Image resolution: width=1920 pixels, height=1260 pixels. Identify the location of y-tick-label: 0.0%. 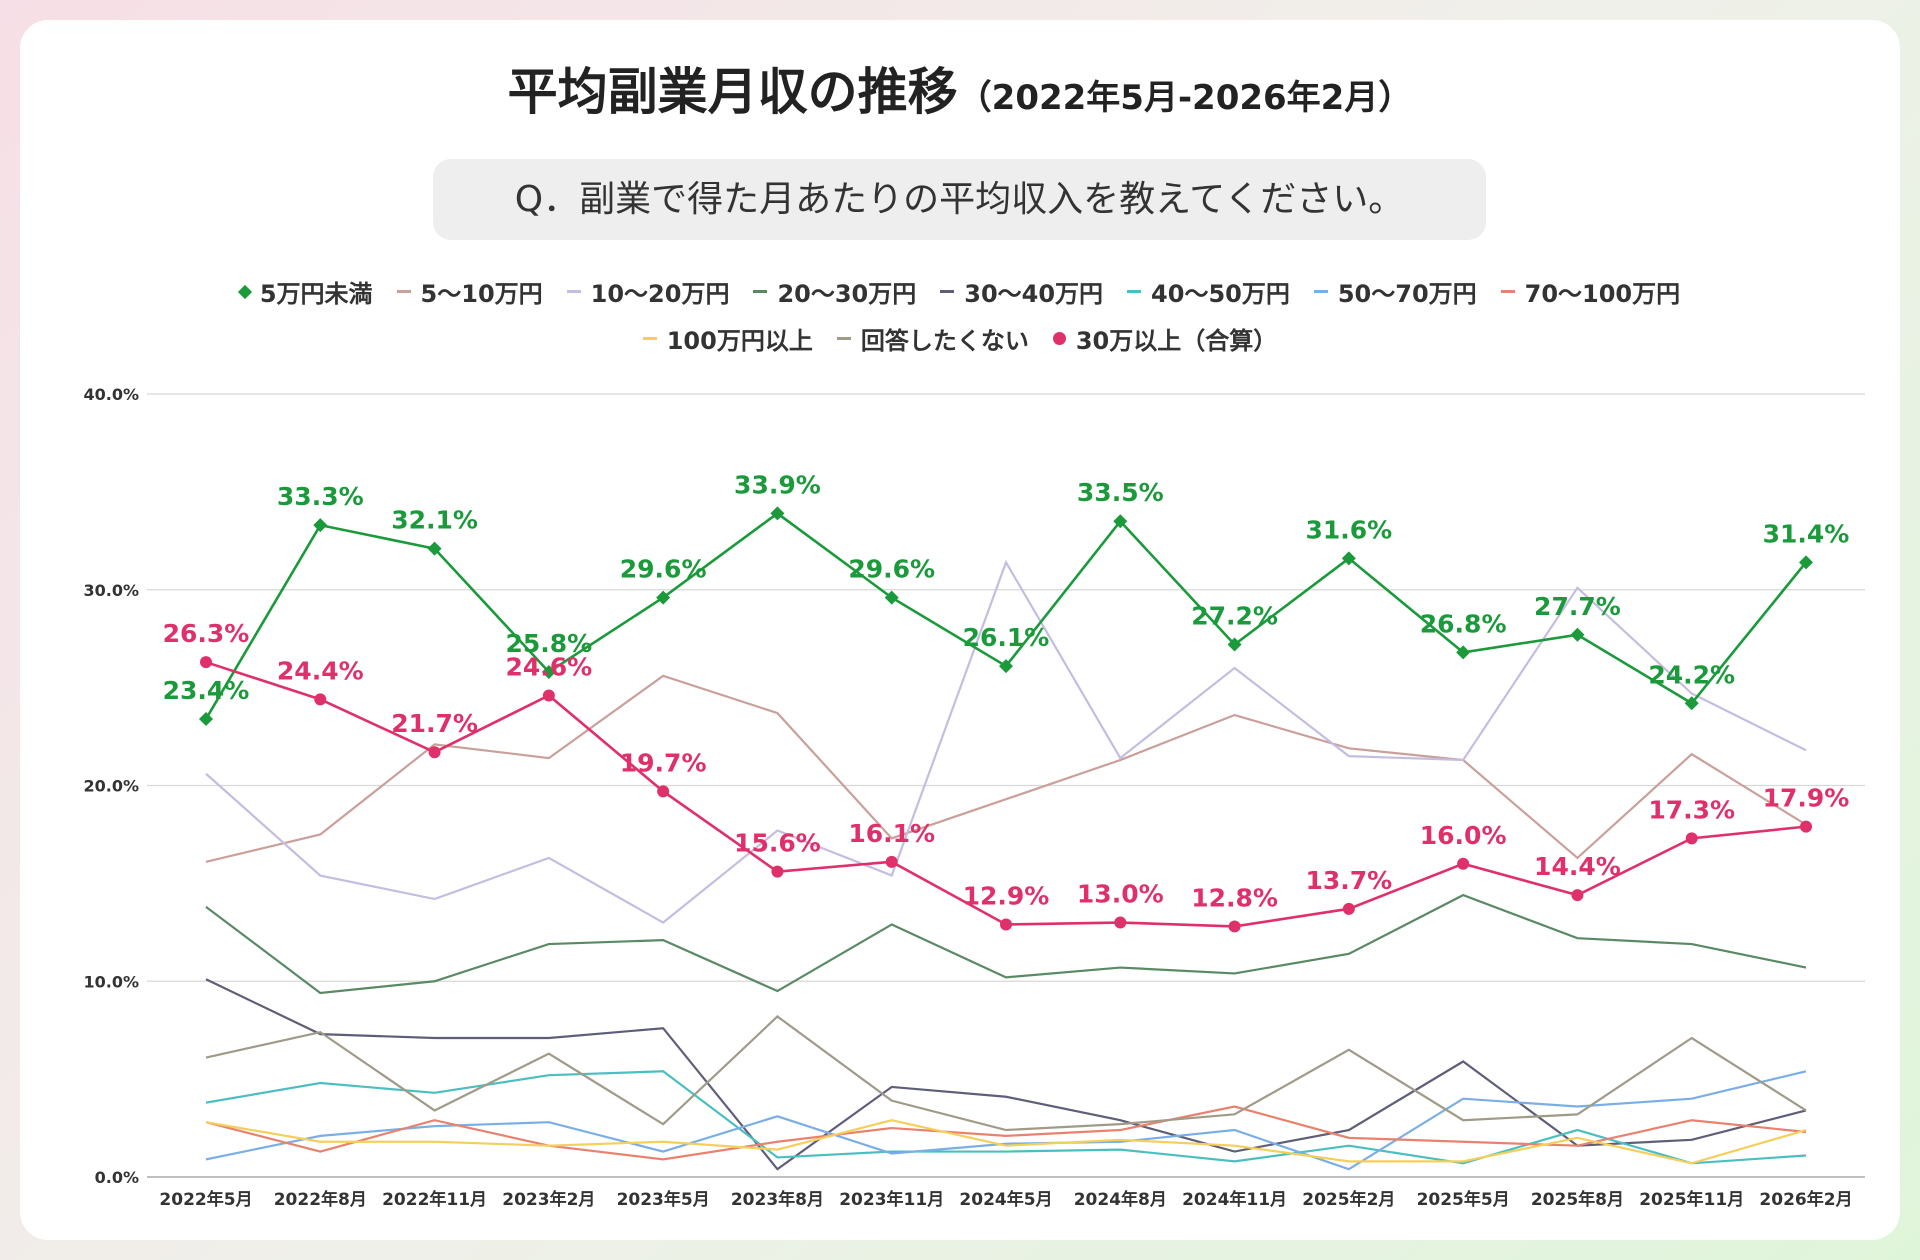
(117, 1177).